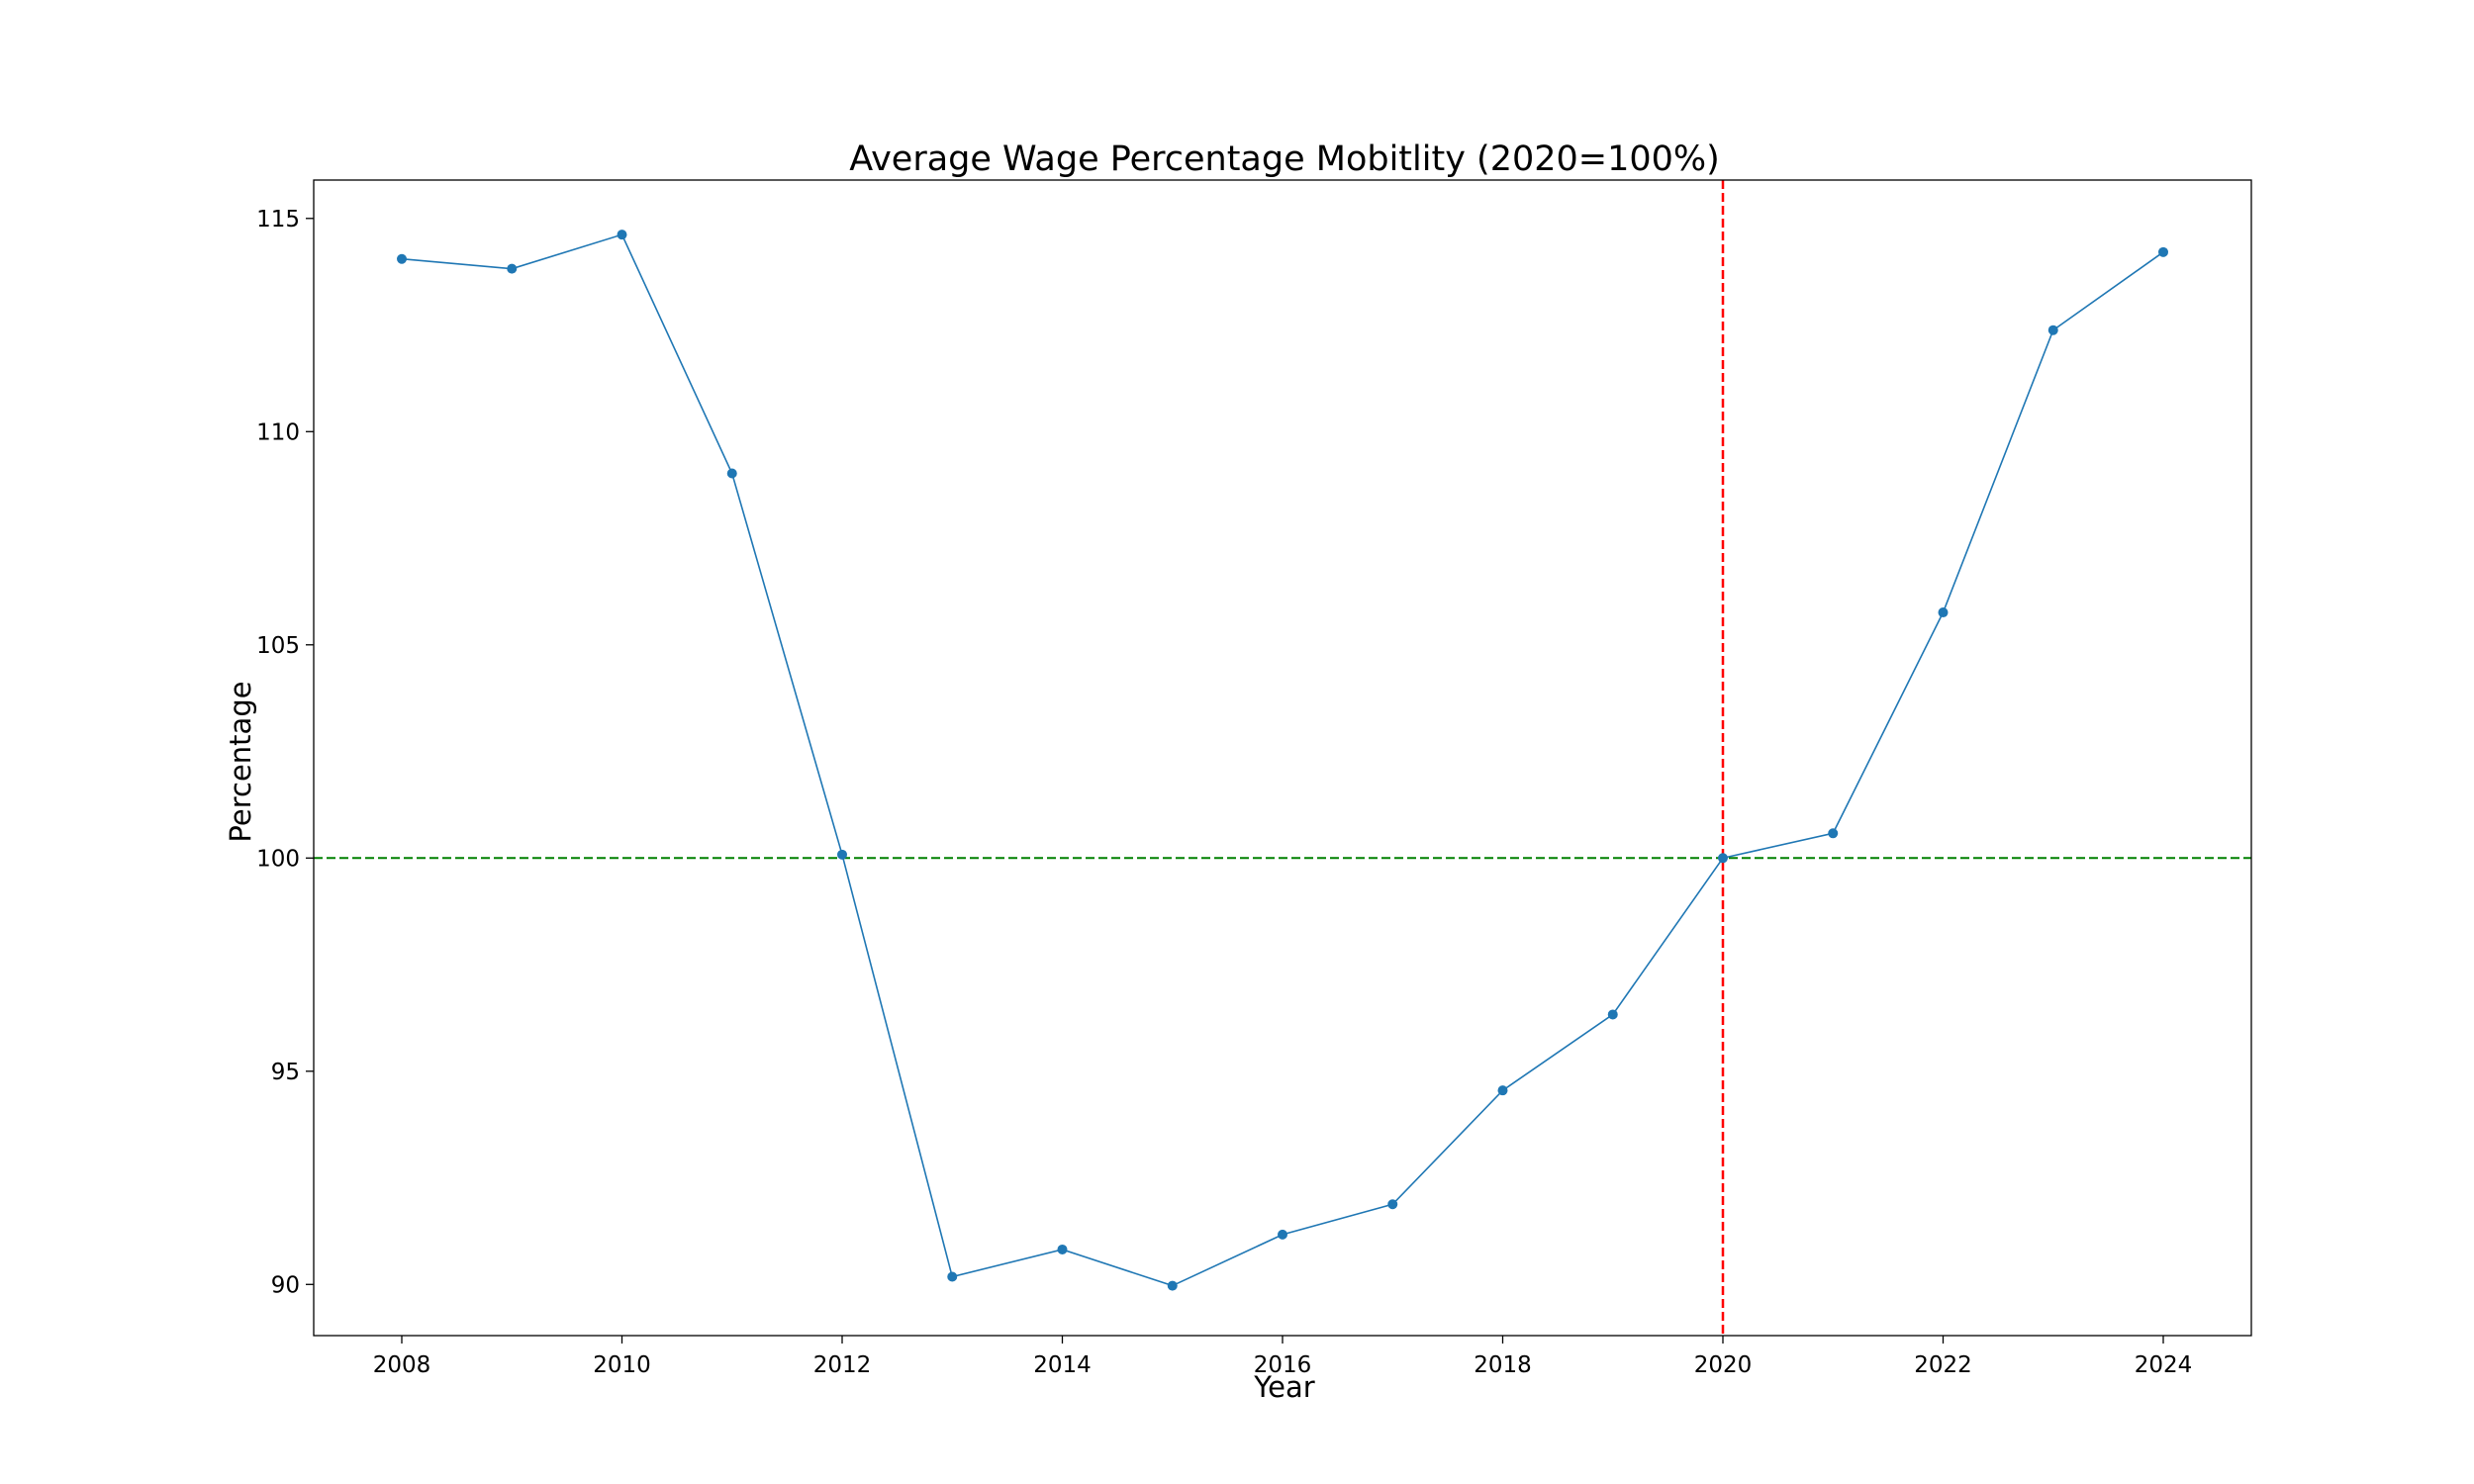  Describe the element at coordinates (285, 1285) in the screenshot. I see `y-tick-label: 90` at that location.